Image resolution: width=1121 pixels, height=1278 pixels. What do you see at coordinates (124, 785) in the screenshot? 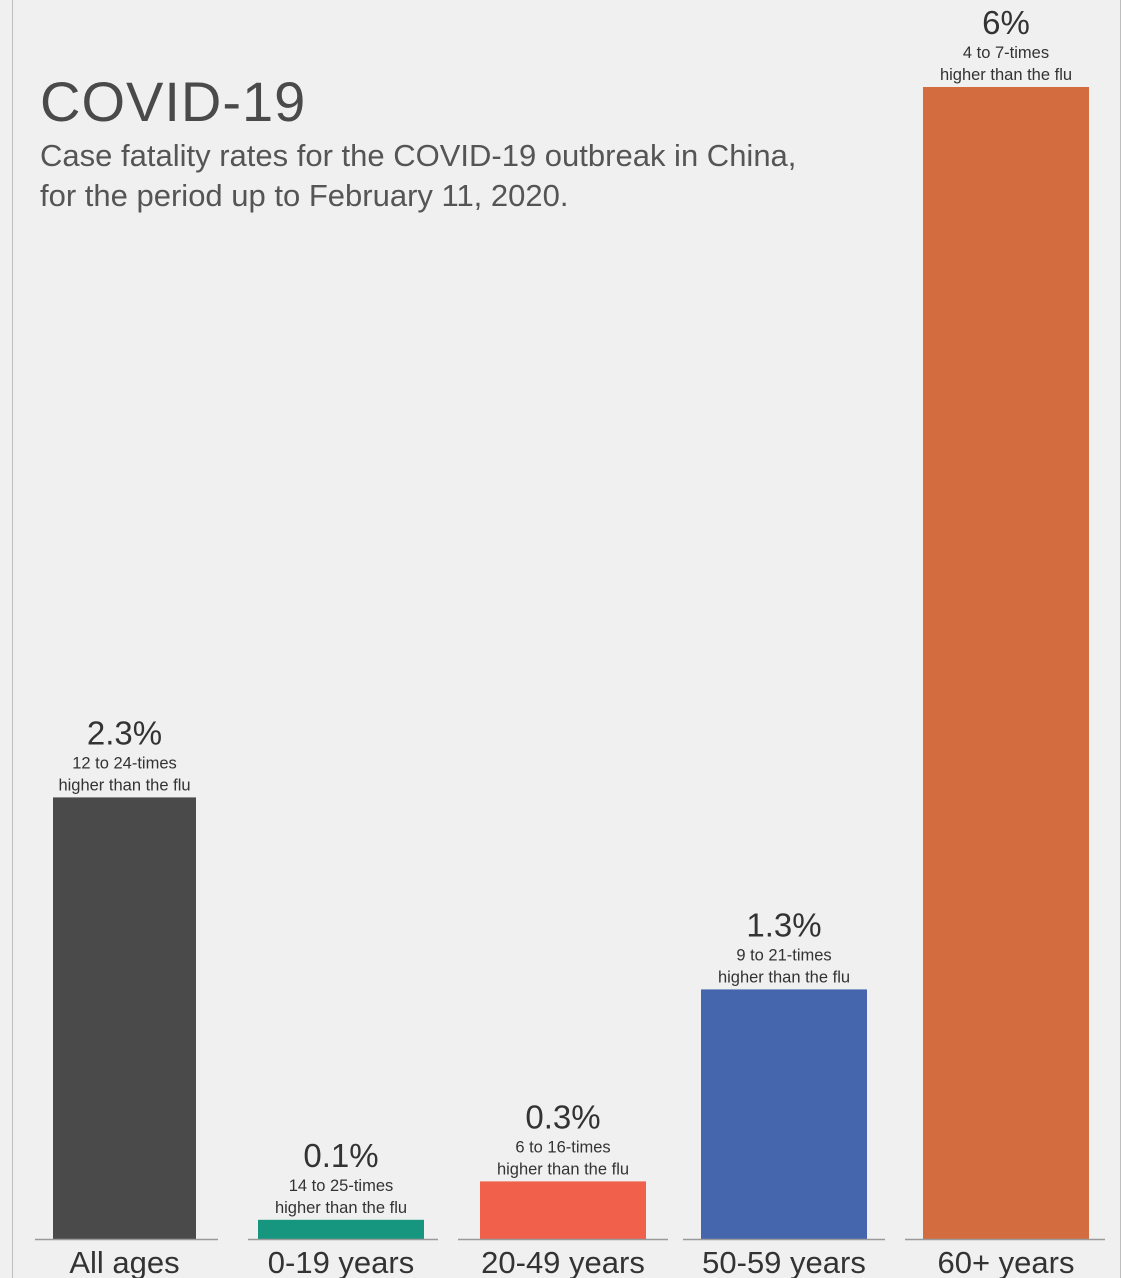
I see `annotation-label-0-line-2: higher than the flu` at bounding box center [124, 785].